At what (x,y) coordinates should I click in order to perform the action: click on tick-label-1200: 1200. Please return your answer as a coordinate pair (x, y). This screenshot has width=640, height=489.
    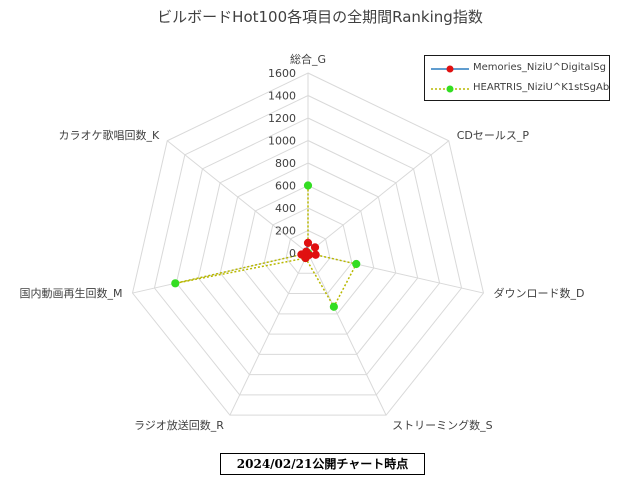
    Looking at the image, I should click on (282, 118).